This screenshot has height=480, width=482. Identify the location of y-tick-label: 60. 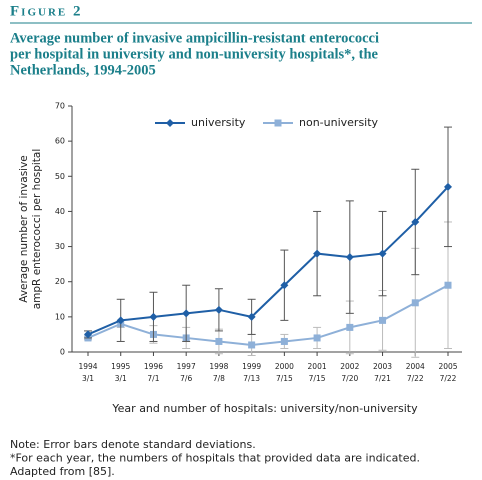
(60, 141).